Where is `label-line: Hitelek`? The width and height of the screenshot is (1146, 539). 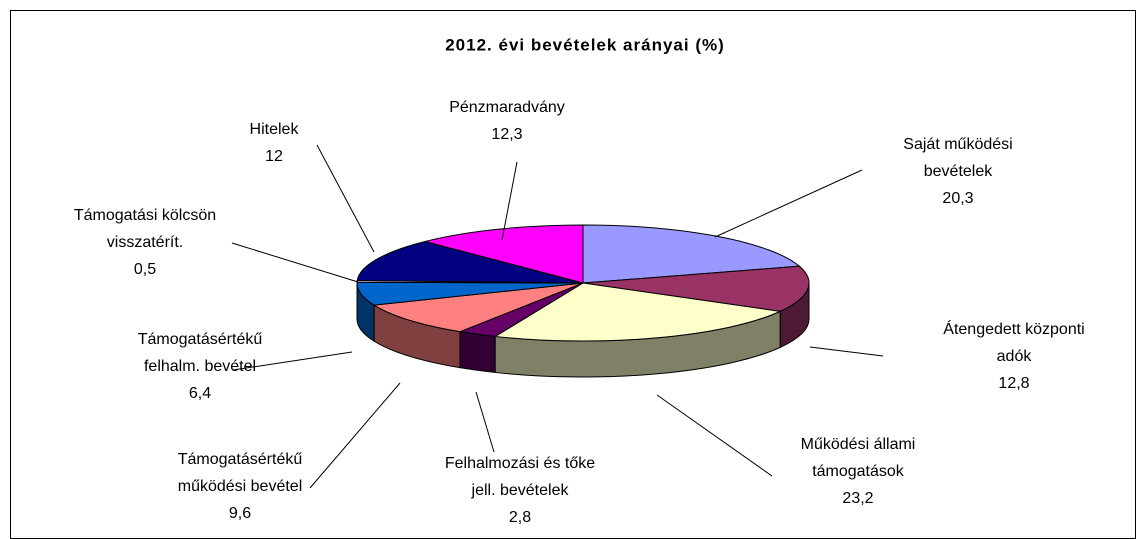
label-line: Hitelek is located at coordinates (275, 129).